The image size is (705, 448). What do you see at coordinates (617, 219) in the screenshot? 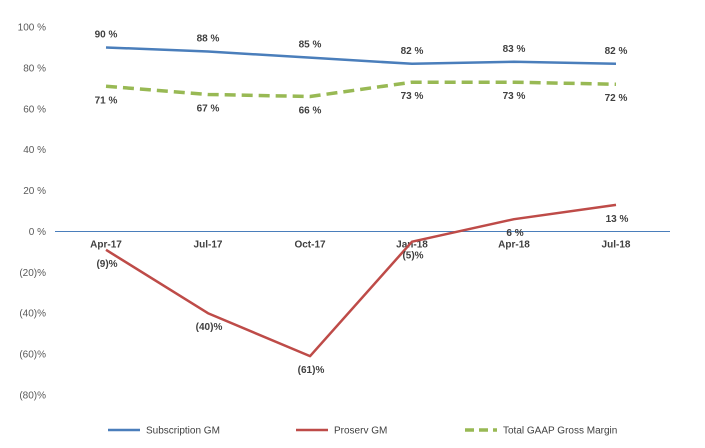
I see `data-label: 13 %` at bounding box center [617, 219].